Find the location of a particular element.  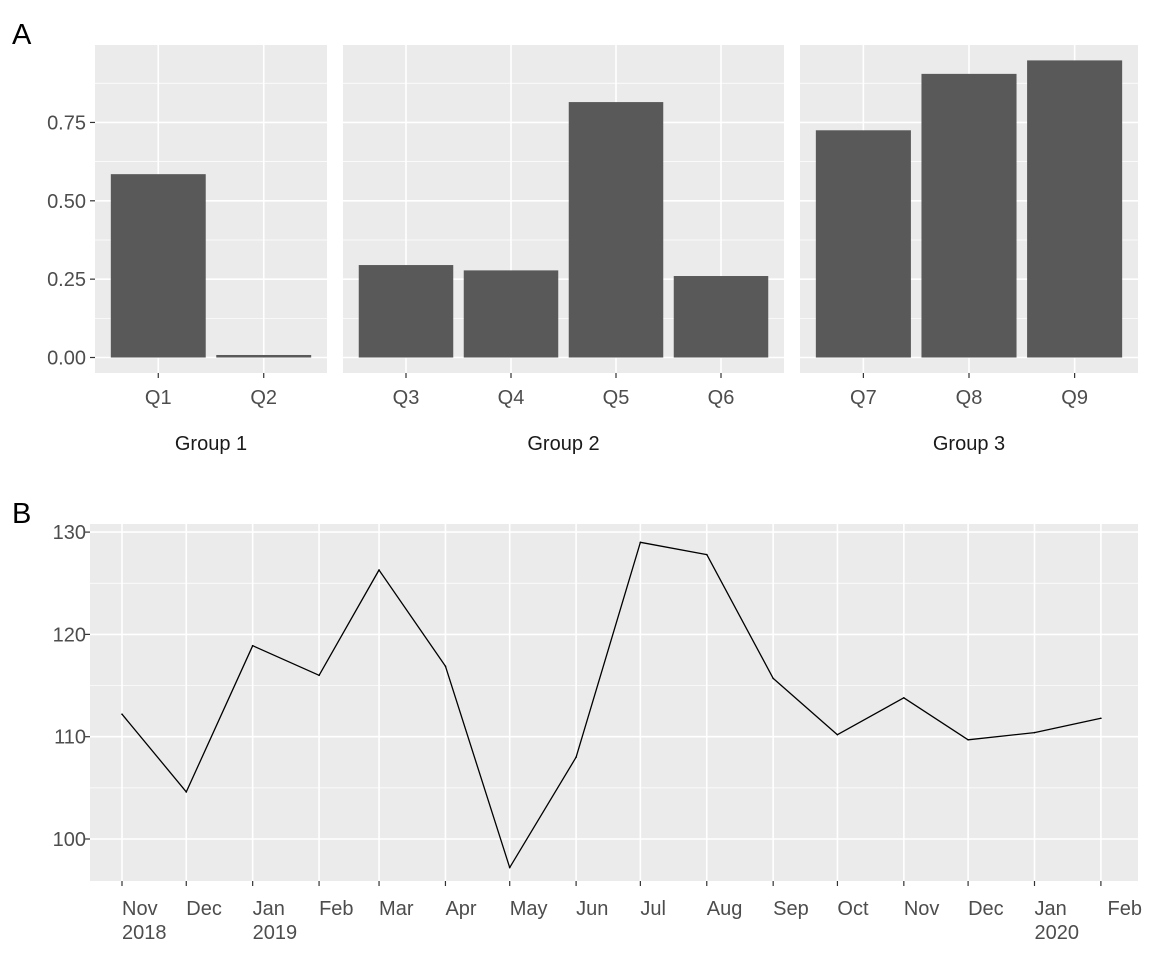

x-tick-month: Oct is located at coordinates (853, 909).